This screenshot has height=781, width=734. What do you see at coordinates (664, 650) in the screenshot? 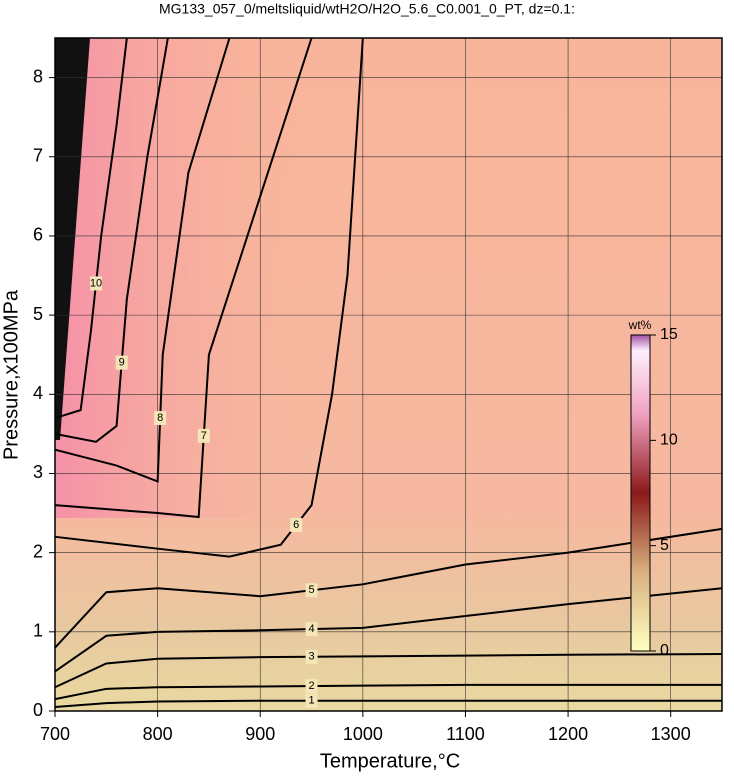
I see `colorbar-tick-label: 0` at bounding box center [664, 650].